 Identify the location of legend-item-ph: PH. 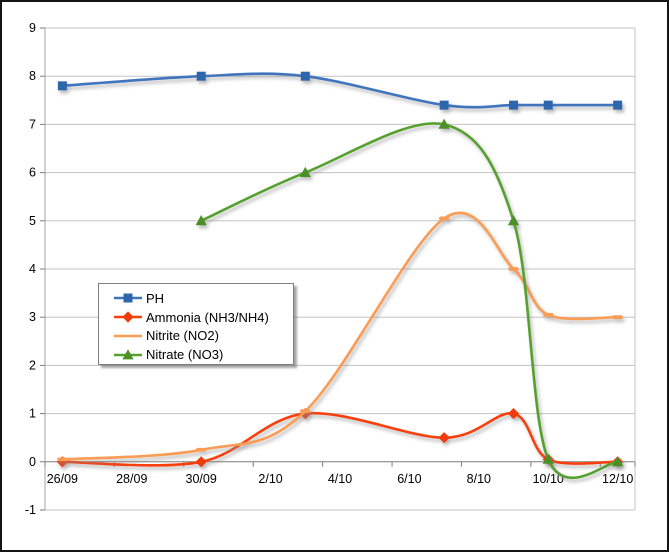
(202, 298).